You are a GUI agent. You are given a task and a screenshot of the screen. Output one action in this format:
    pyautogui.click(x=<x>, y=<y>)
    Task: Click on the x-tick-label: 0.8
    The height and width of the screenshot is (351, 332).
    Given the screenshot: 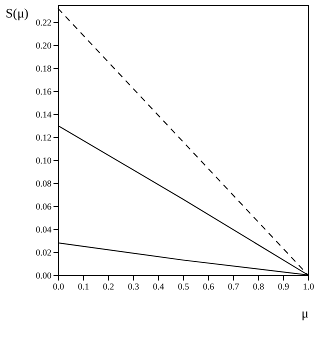 What is the action you would take?
    pyautogui.click(x=258, y=287)
    